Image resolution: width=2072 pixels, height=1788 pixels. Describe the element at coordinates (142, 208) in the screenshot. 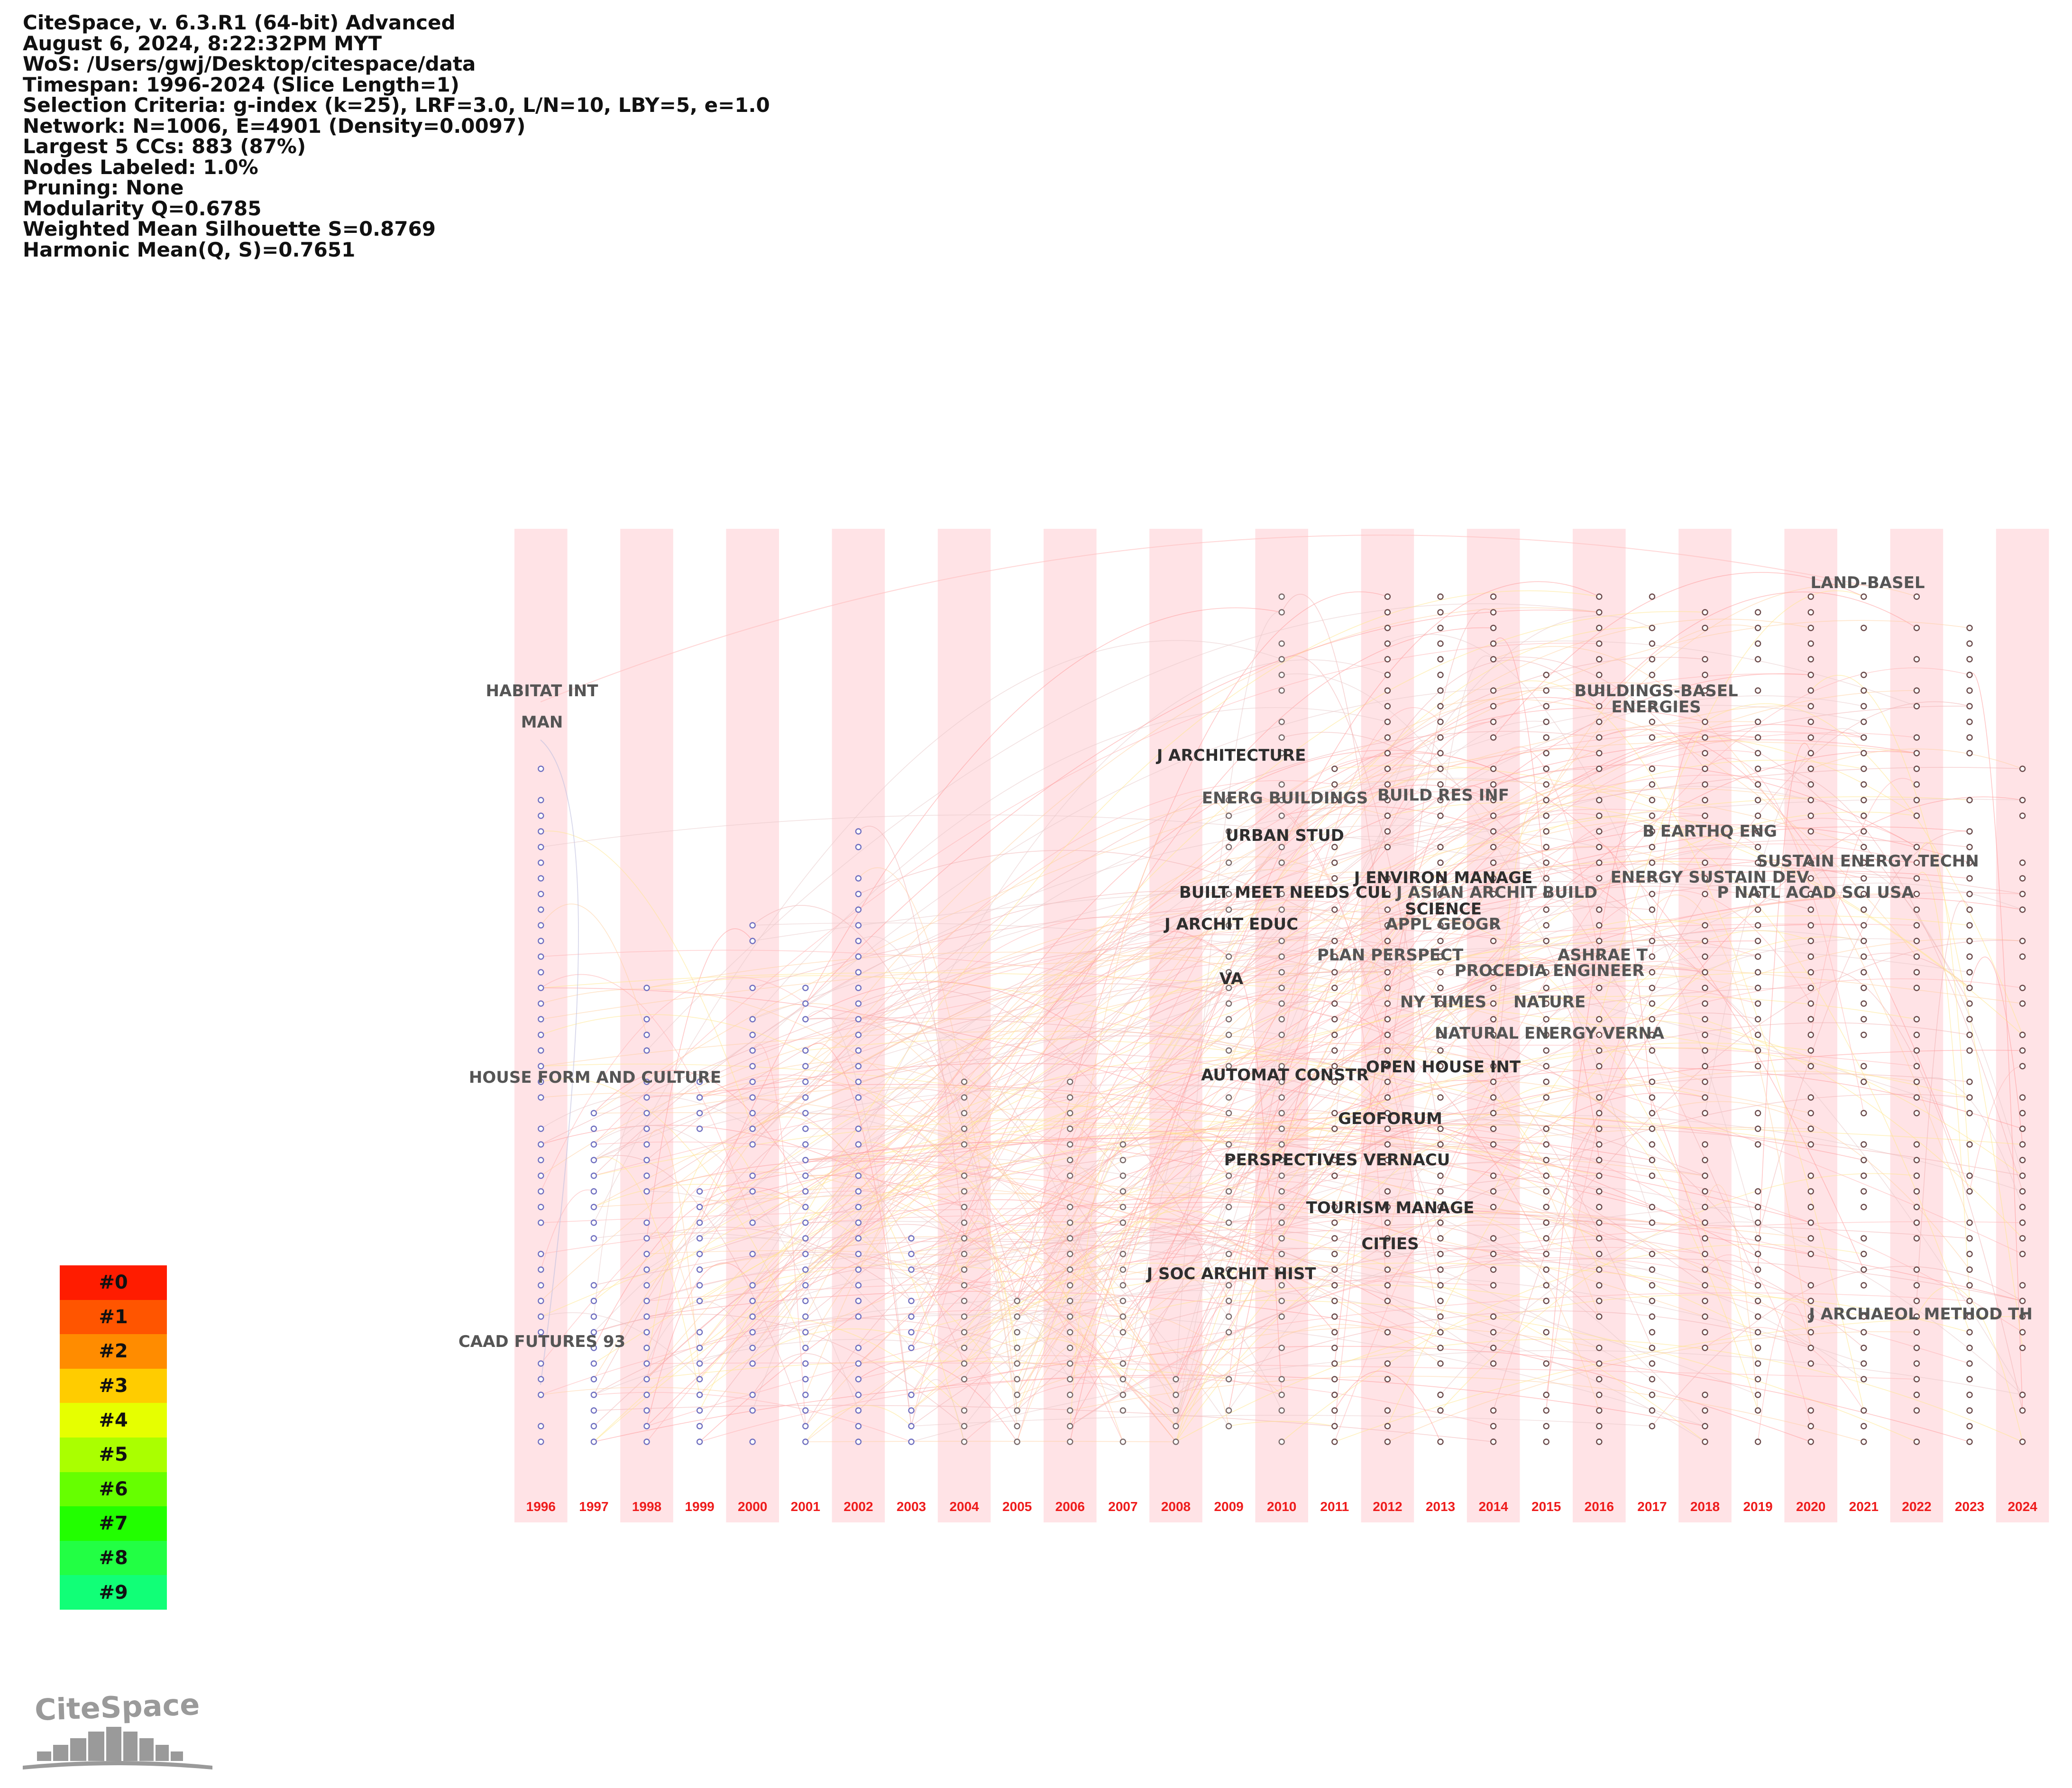

I see `info-line: Modularity Q=0.6785` at that location.